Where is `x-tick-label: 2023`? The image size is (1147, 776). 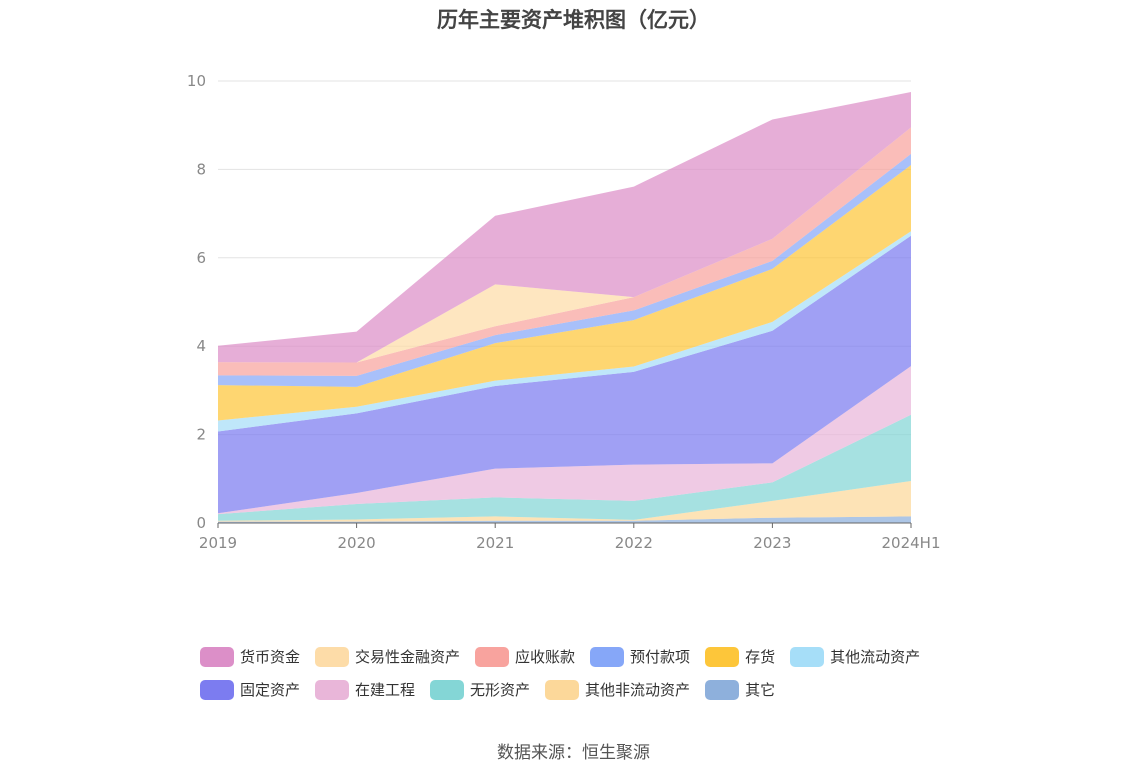
x-tick-label: 2023 is located at coordinates (772, 543).